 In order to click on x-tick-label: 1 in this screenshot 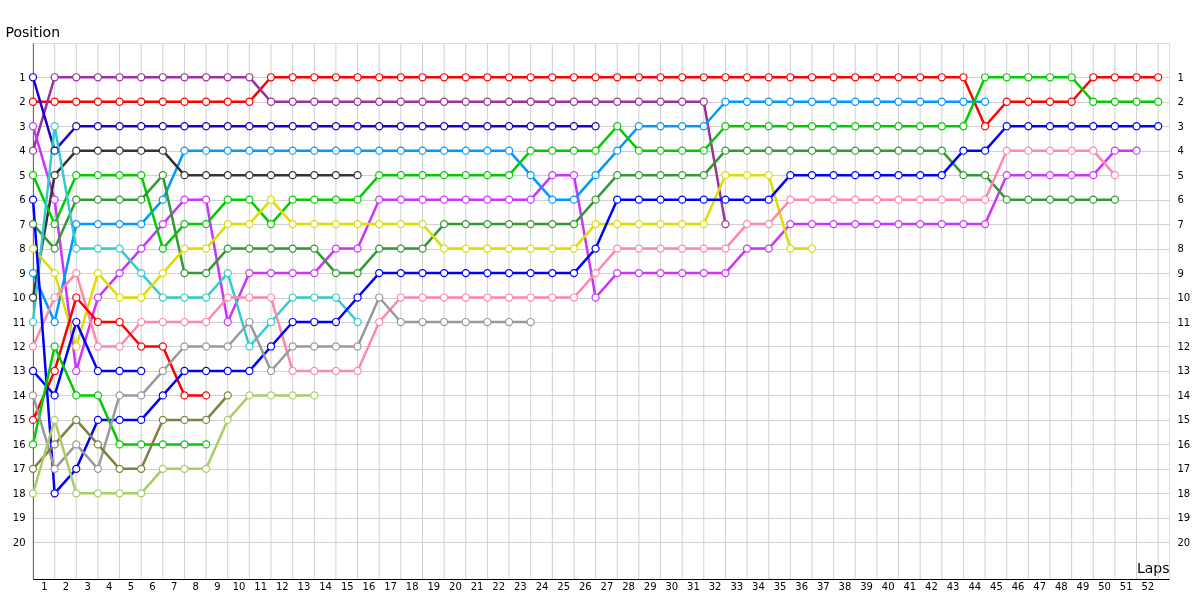, I will do `click(44, 586)`.